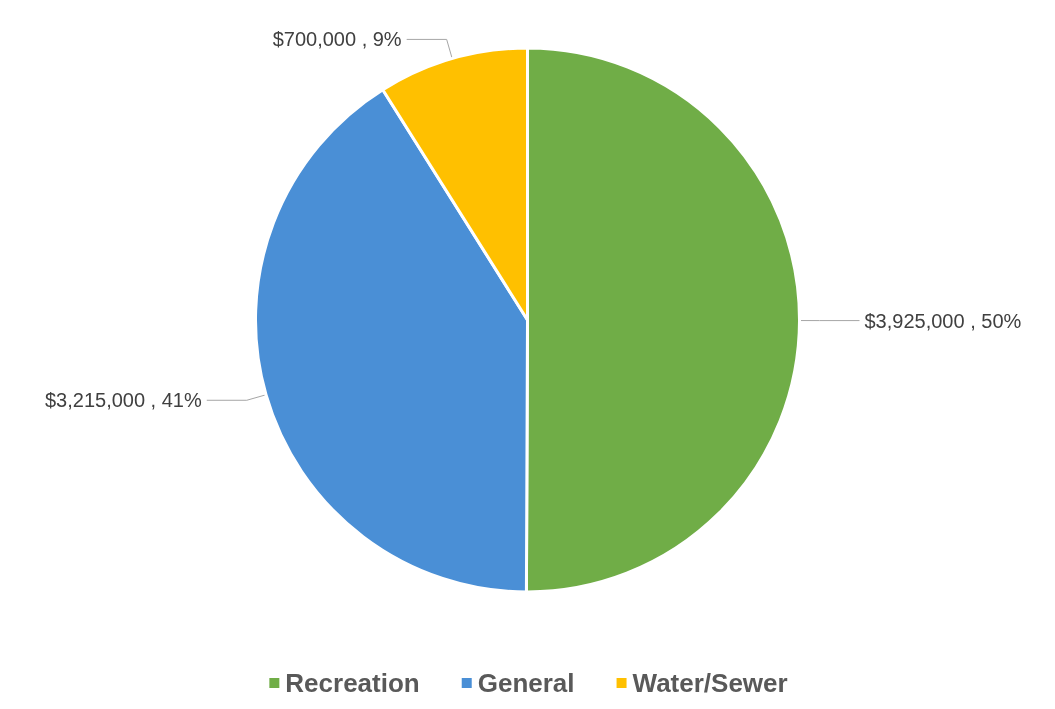 This screenshot has height=709, width=1055. What do you see at coordinates (943, 320) in the screenshot?
I see `data-label: $3,925,000 , 50%` at bounding box center [943, 320].